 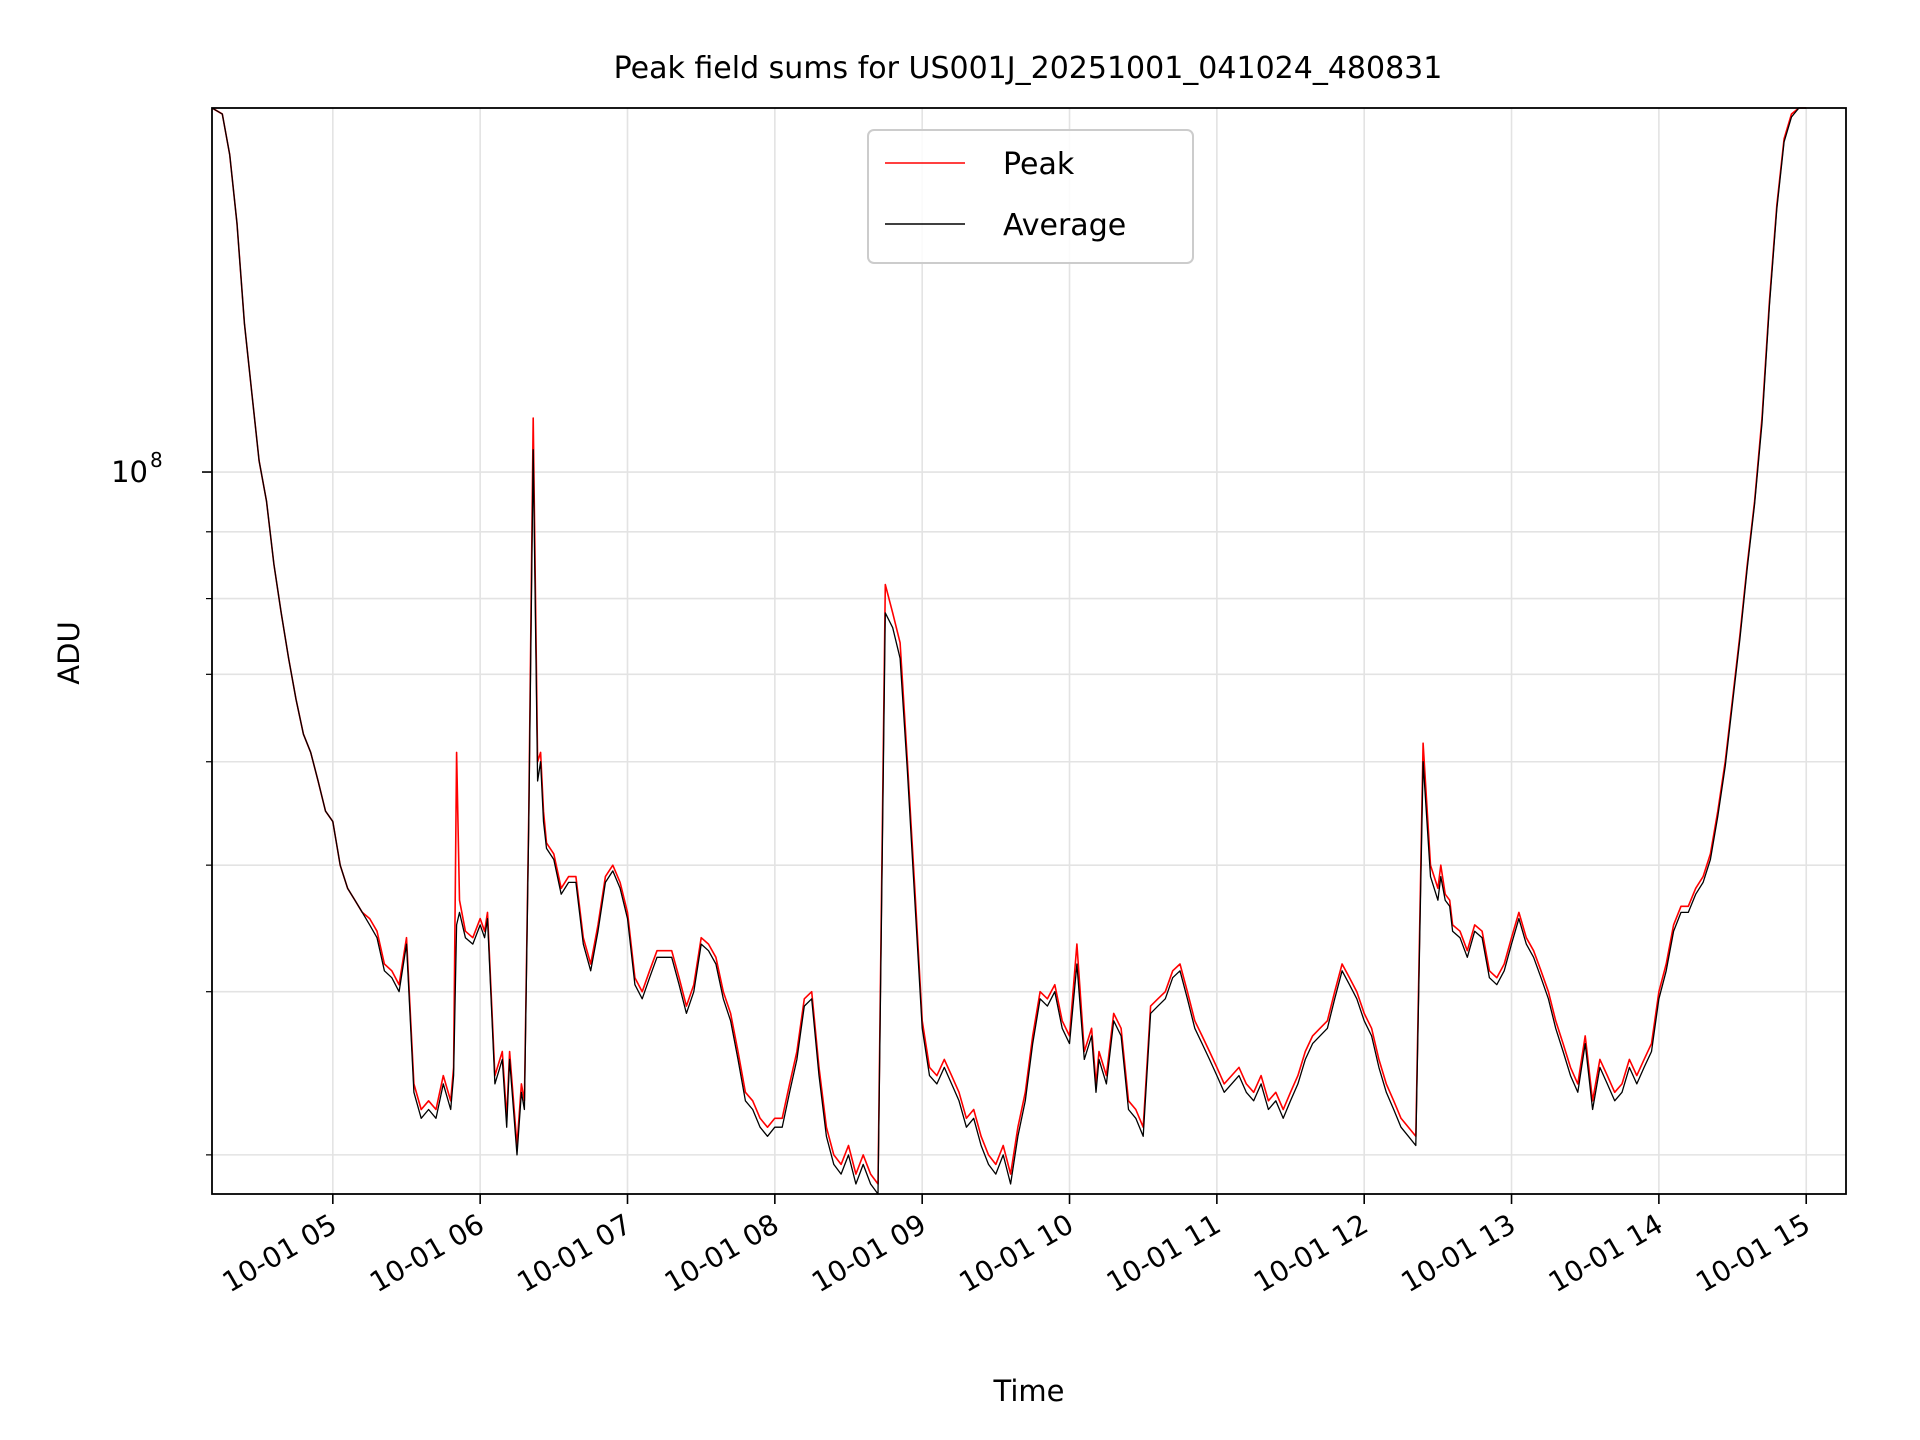 What do you see at coordinates (1039, 164) in the screenshot?
I see `legend-label-peak: Peak` at bounding box center [1039, 164].